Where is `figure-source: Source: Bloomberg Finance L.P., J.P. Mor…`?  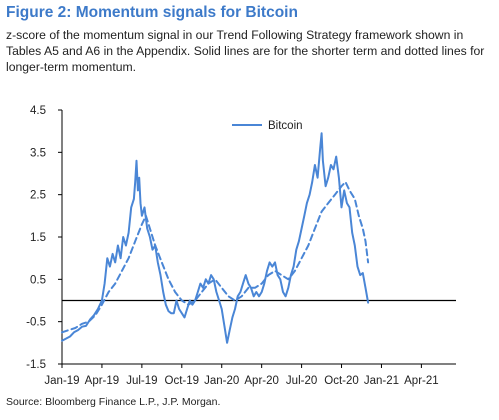
figure-source: Source: Bloomberg Finance L.P., J.P. Mor… is located at coordinates (113, 402).